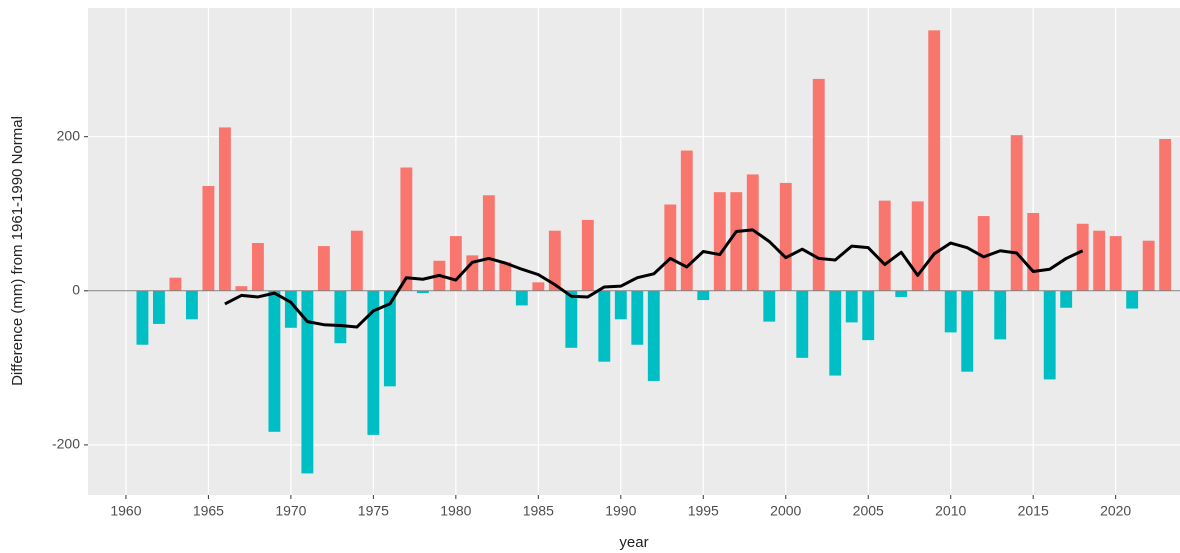 The image size is (1180, 553). Describe the element at coordinates (455, 511) in the screenshot. I see `x-tick-label: 1980` at that location.